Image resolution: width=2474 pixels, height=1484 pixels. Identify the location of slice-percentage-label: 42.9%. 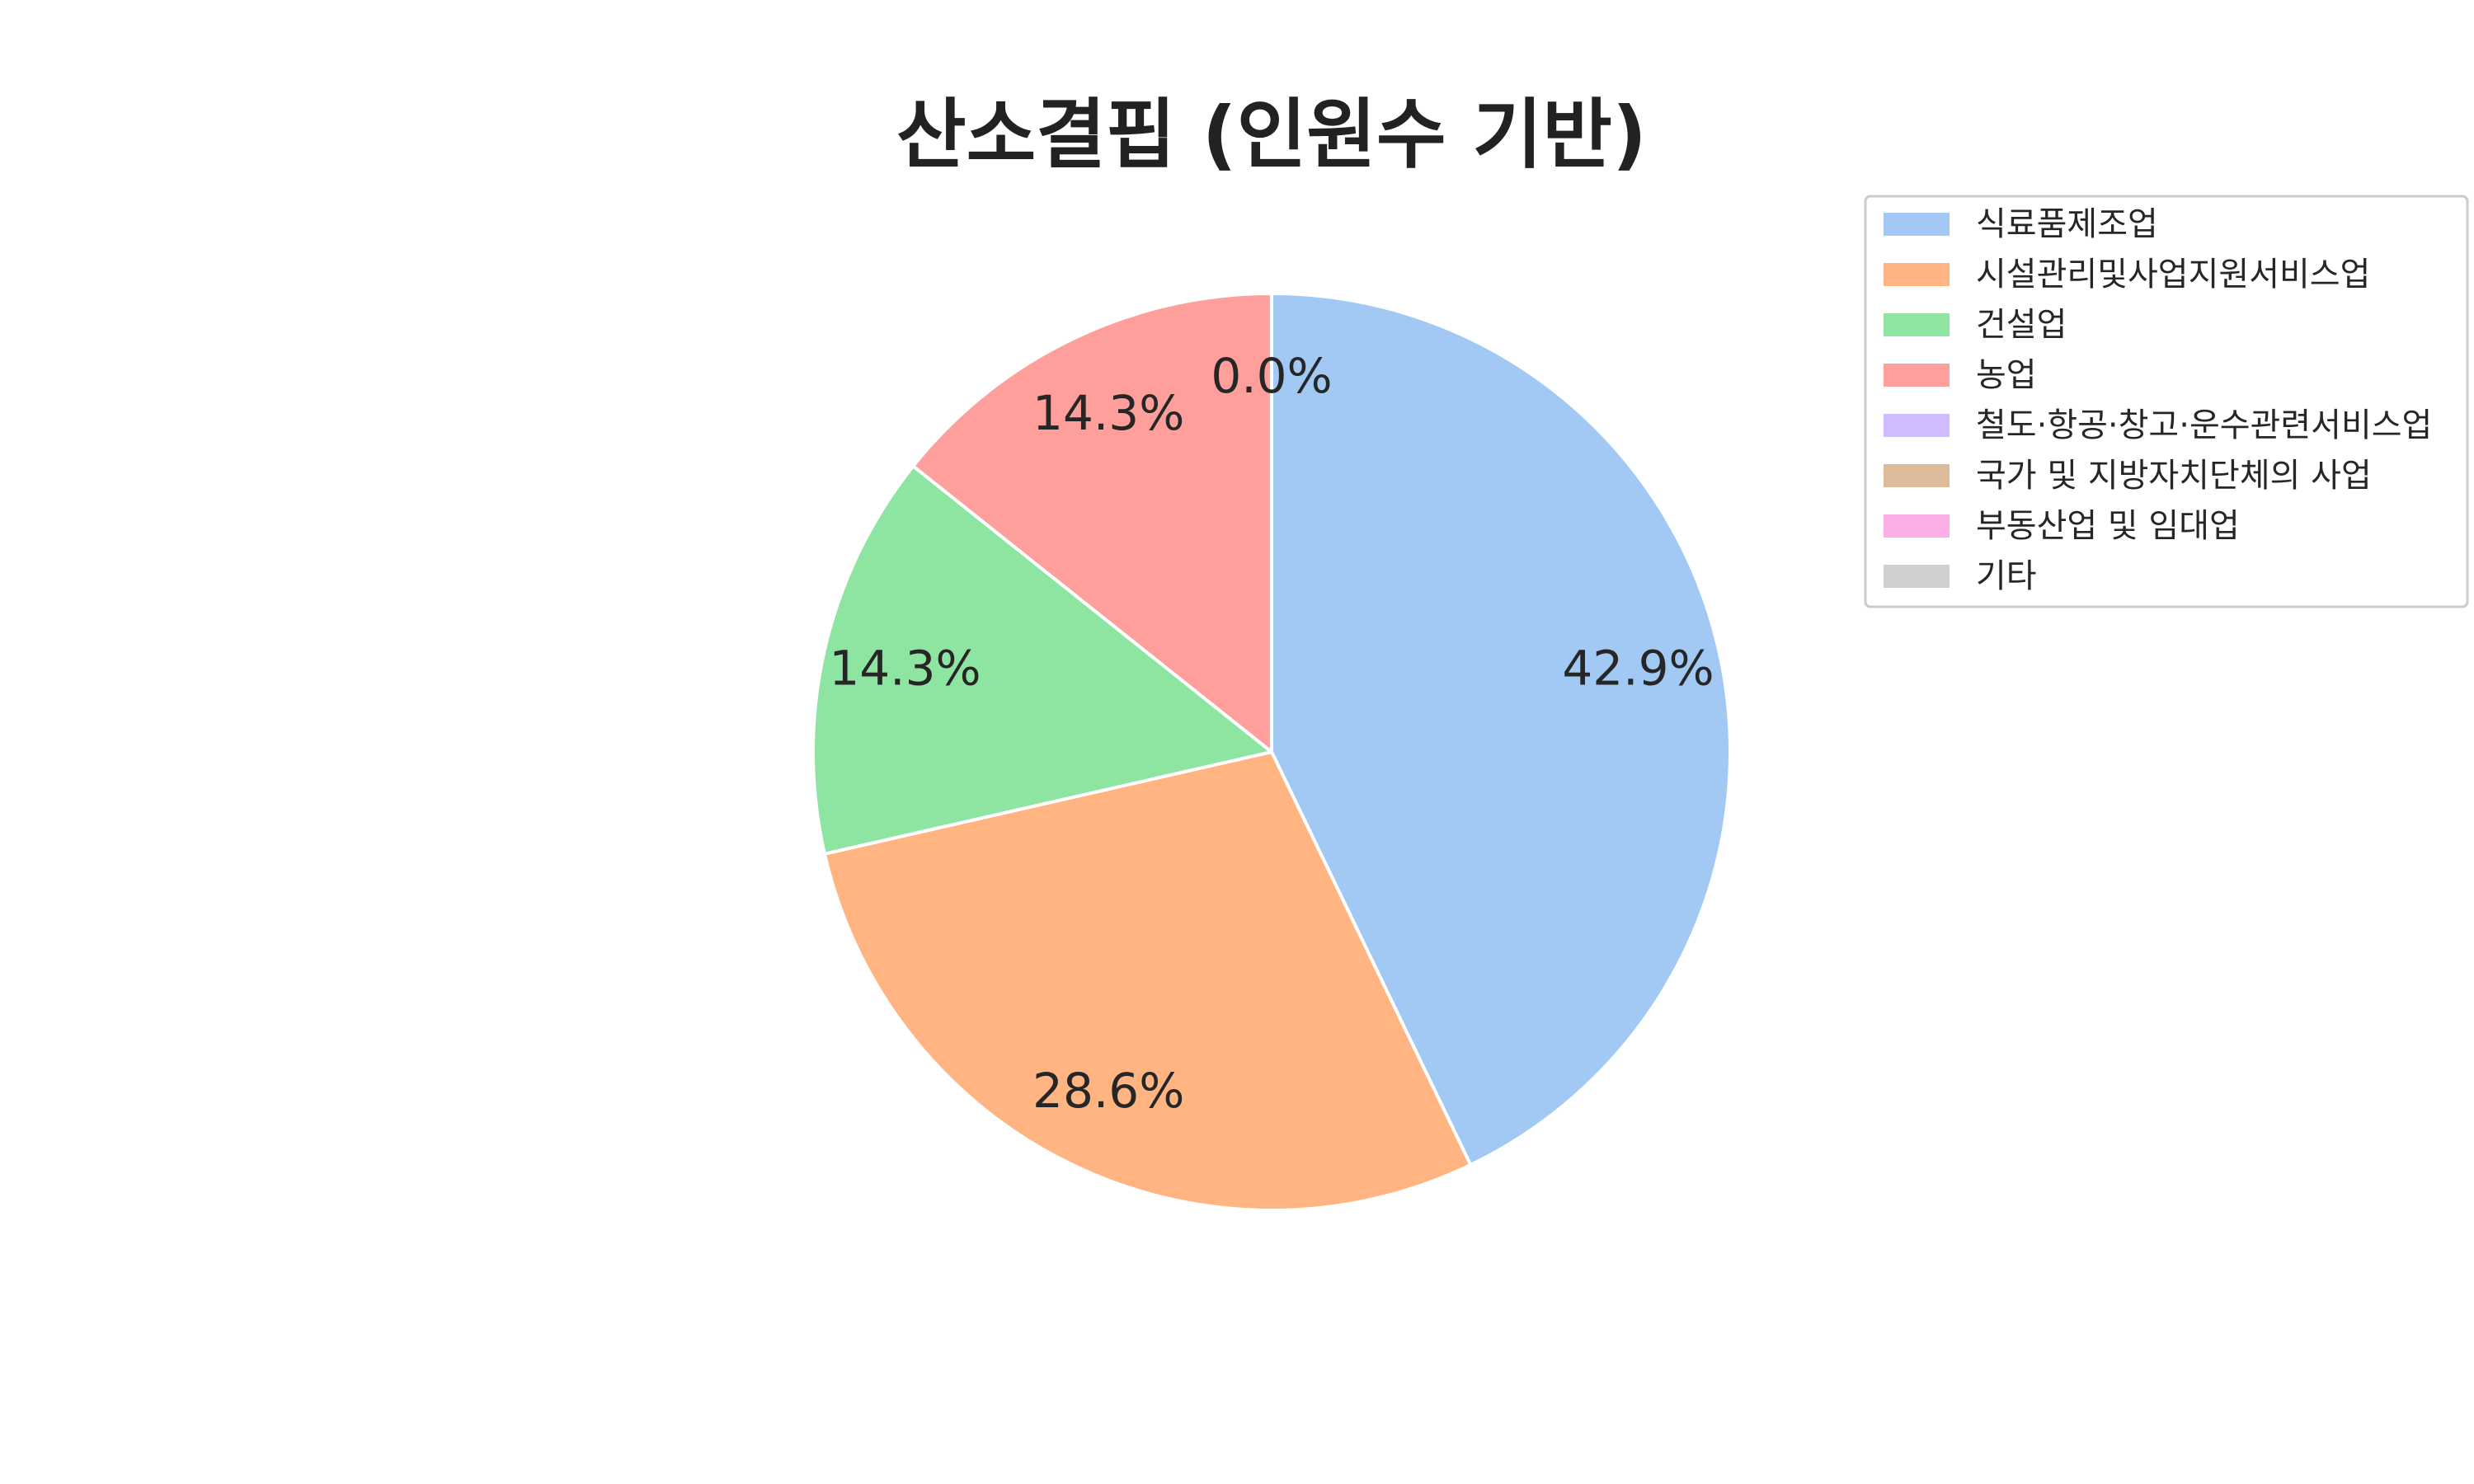
(1638, 669).